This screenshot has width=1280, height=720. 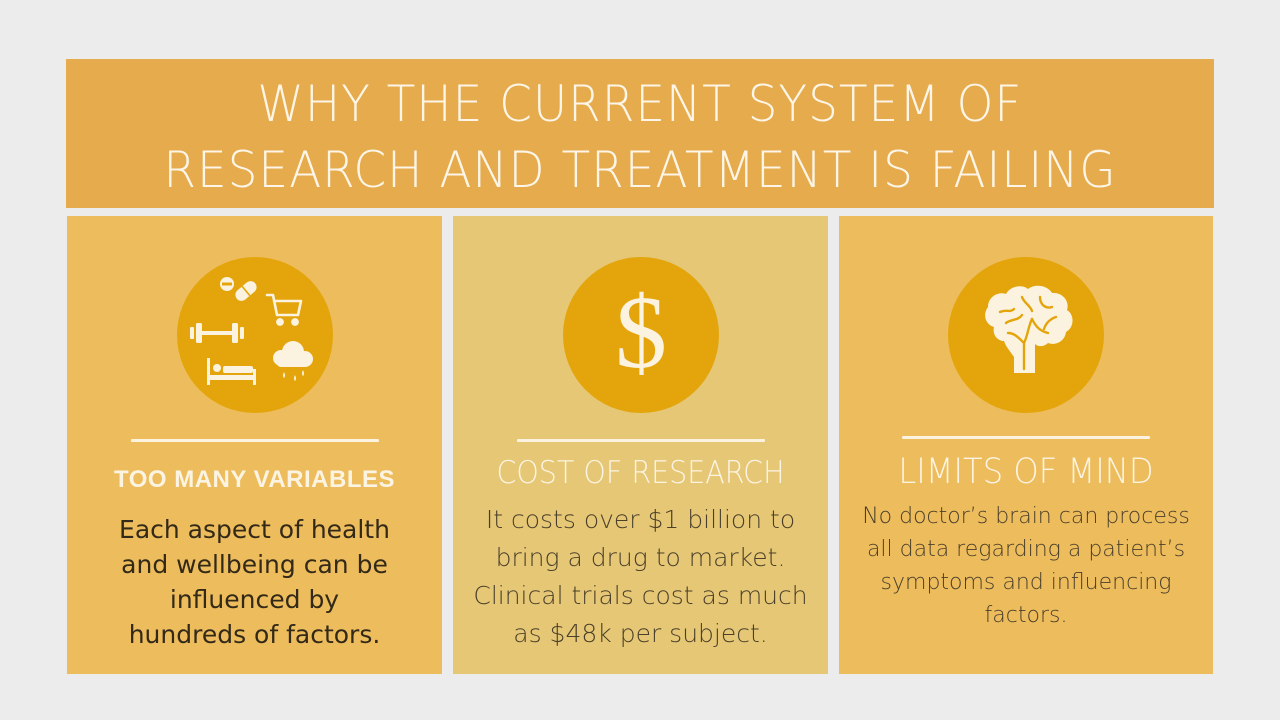 I want to click on title-line-2: RESEARCH AND TREATMENT IS FAILING, so click(x=640, y=169).